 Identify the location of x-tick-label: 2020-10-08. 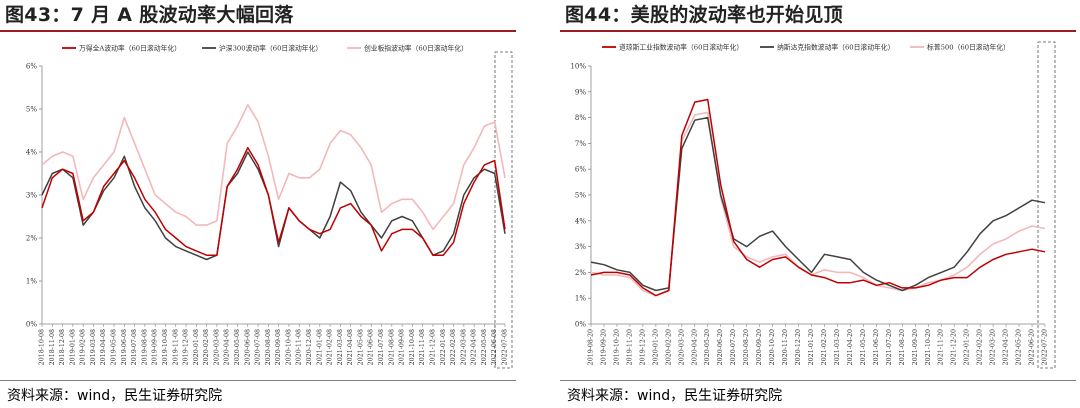
(288, 347).